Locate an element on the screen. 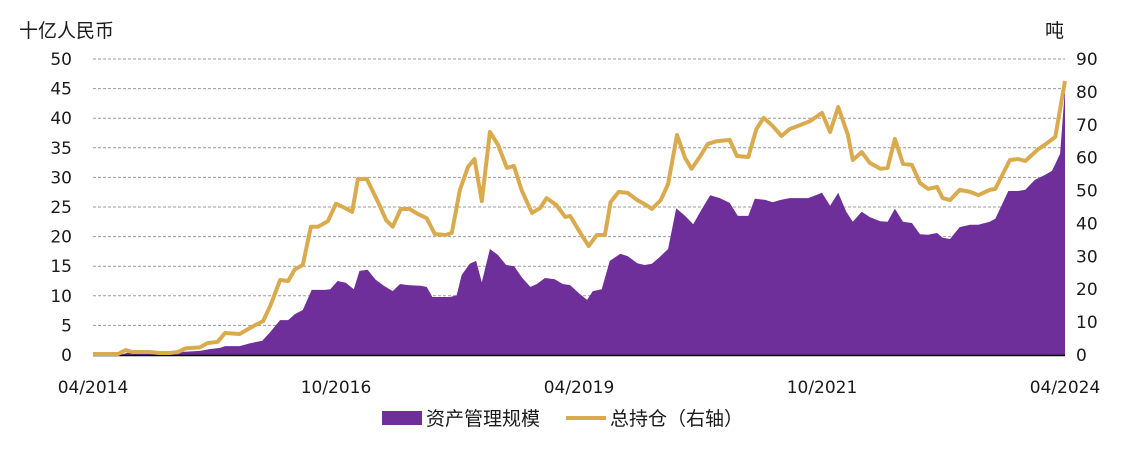 The width and height of the screenshot is (1147, 452). legend-label-aum: 资产管理规模 is located at coordinates (483, 419).